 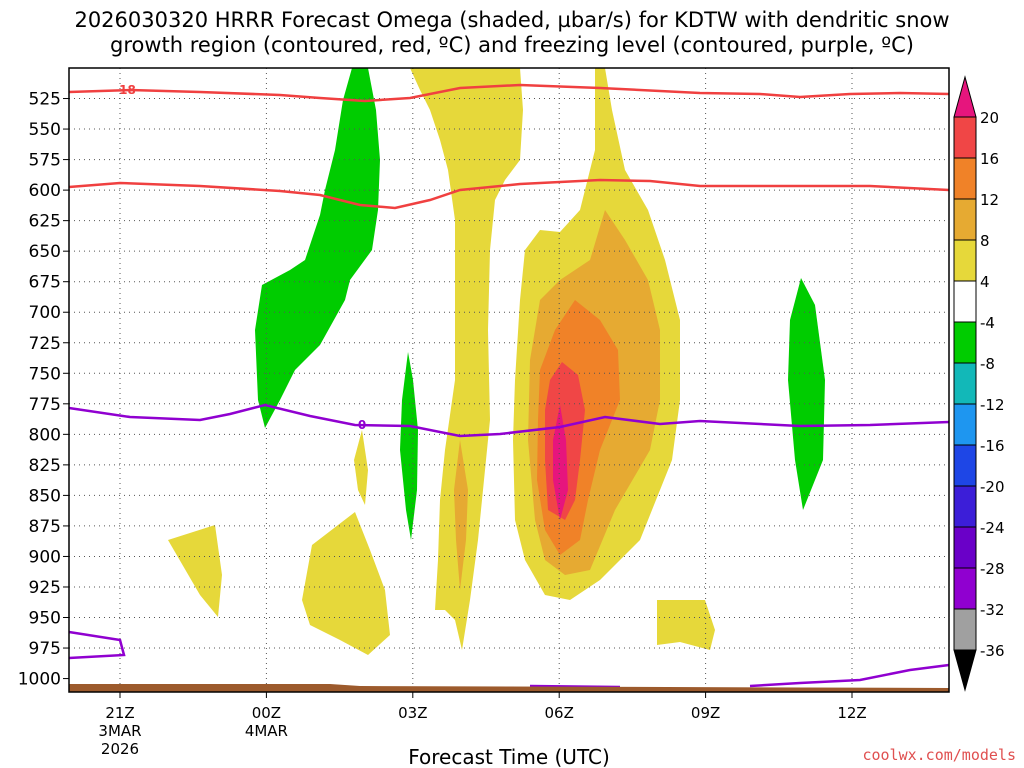 What do you see at coordinates (119, 713) in the screenshot?
I see `x-tick-label: 21Z` at bounding box center [119, 713].